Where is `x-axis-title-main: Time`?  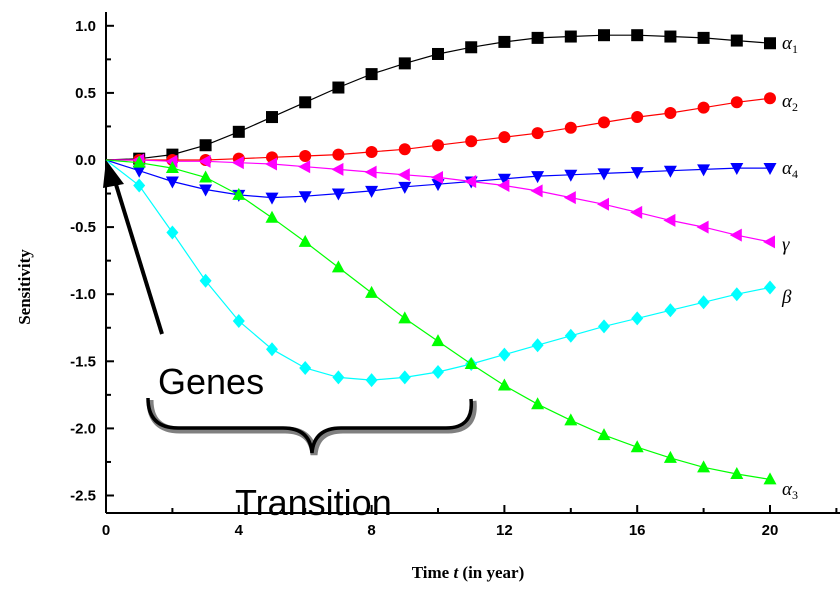 x-axis-title-main: Time is located at coordinates (433, 572).